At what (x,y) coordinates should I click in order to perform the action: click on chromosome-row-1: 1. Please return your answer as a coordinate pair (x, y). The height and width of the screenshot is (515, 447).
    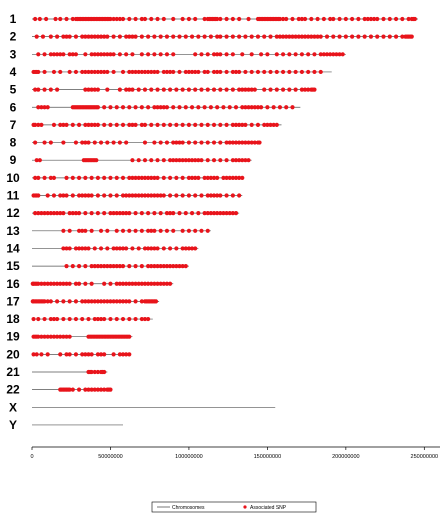
    Looking at the image, I should click on (214, 19).